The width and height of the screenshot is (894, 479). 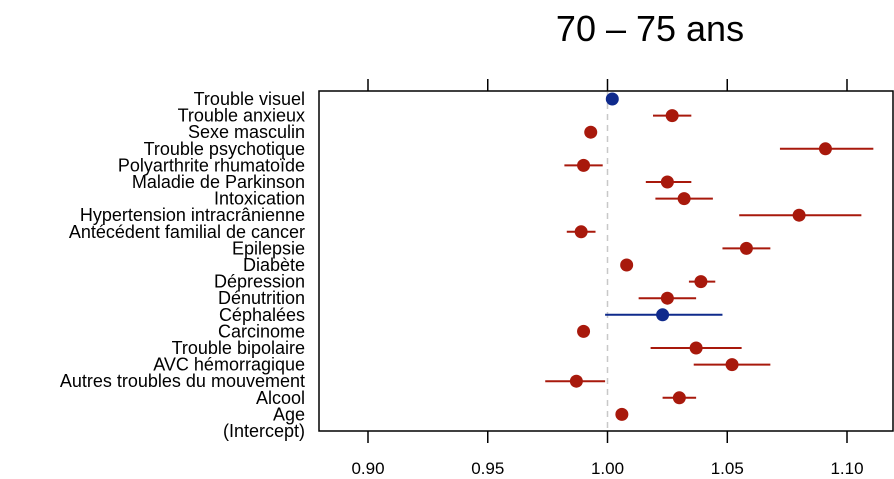 I want to click on row-label: Trouble bipolaire, so click(x=238, y=348).